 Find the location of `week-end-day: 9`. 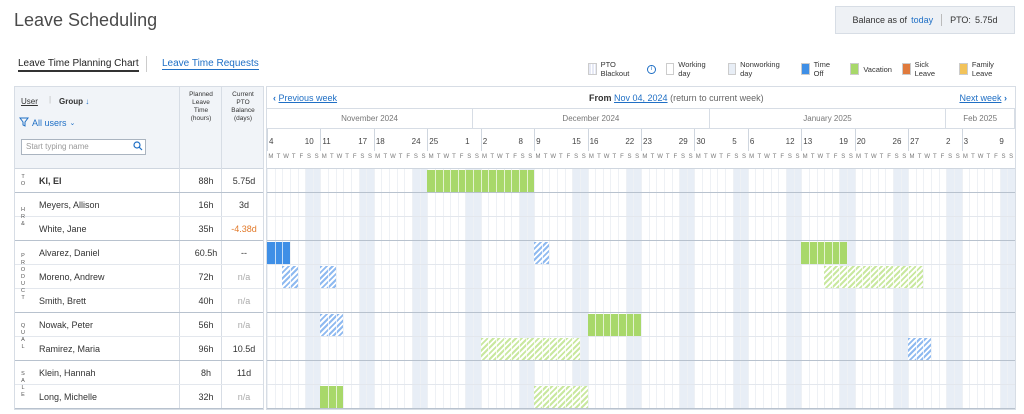

week-end-day: 9 is located at coordinates (1001, 141).